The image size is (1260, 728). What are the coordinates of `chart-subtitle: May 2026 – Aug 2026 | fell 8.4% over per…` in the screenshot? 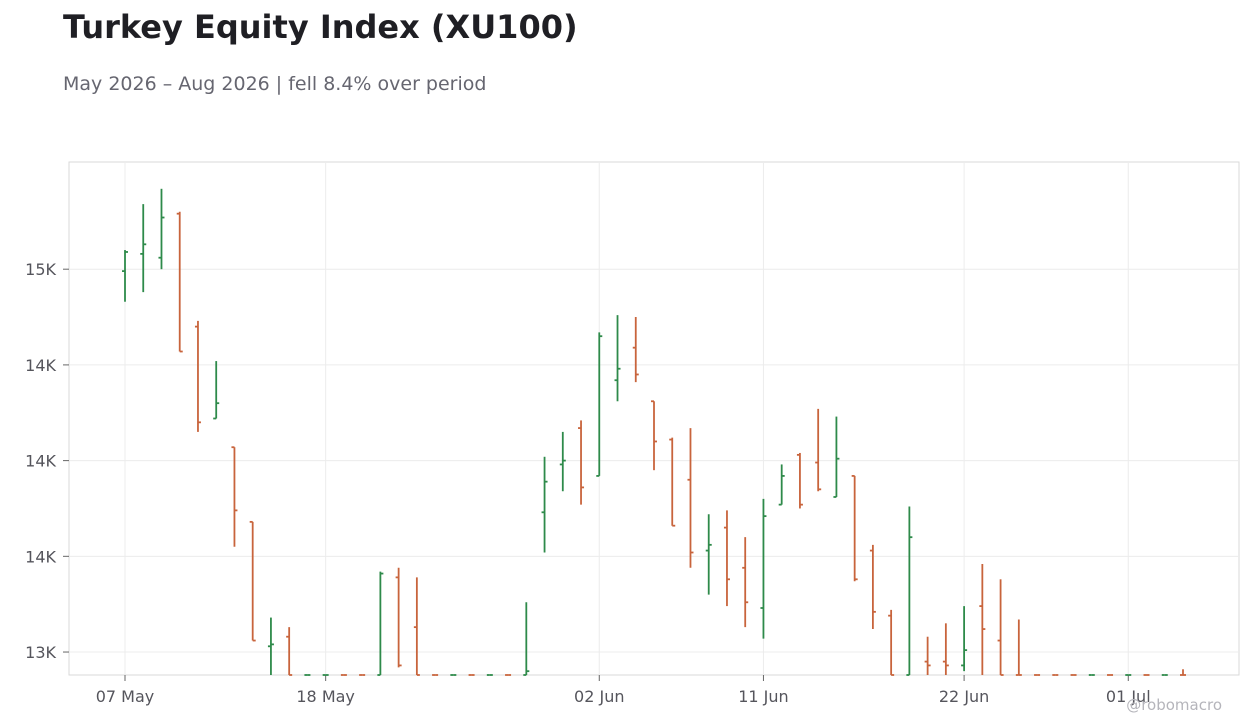 It's located at (275, 84).